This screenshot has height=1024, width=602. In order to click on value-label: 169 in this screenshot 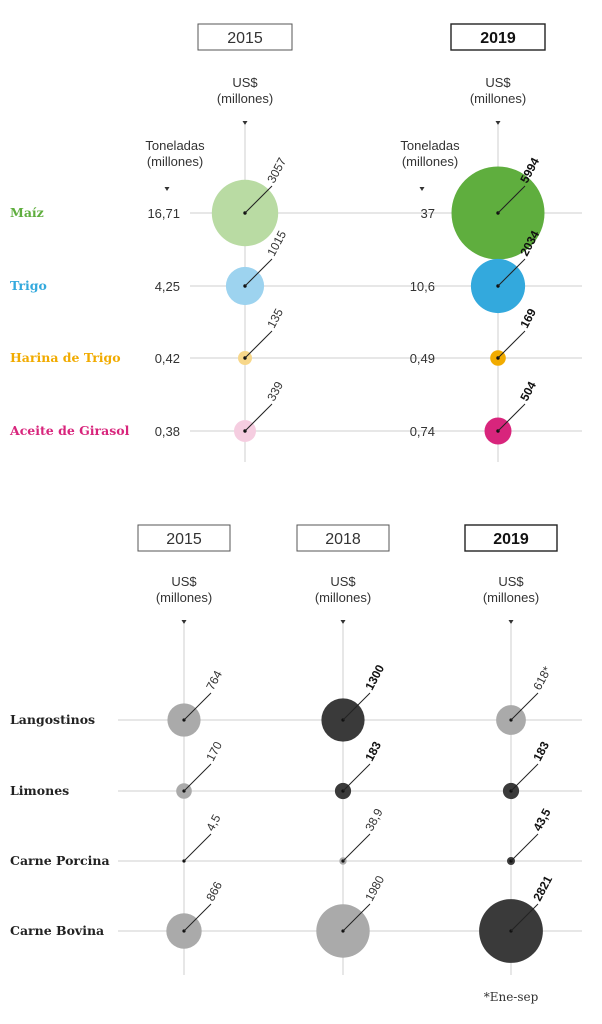, I will do `click(528, 318)`.